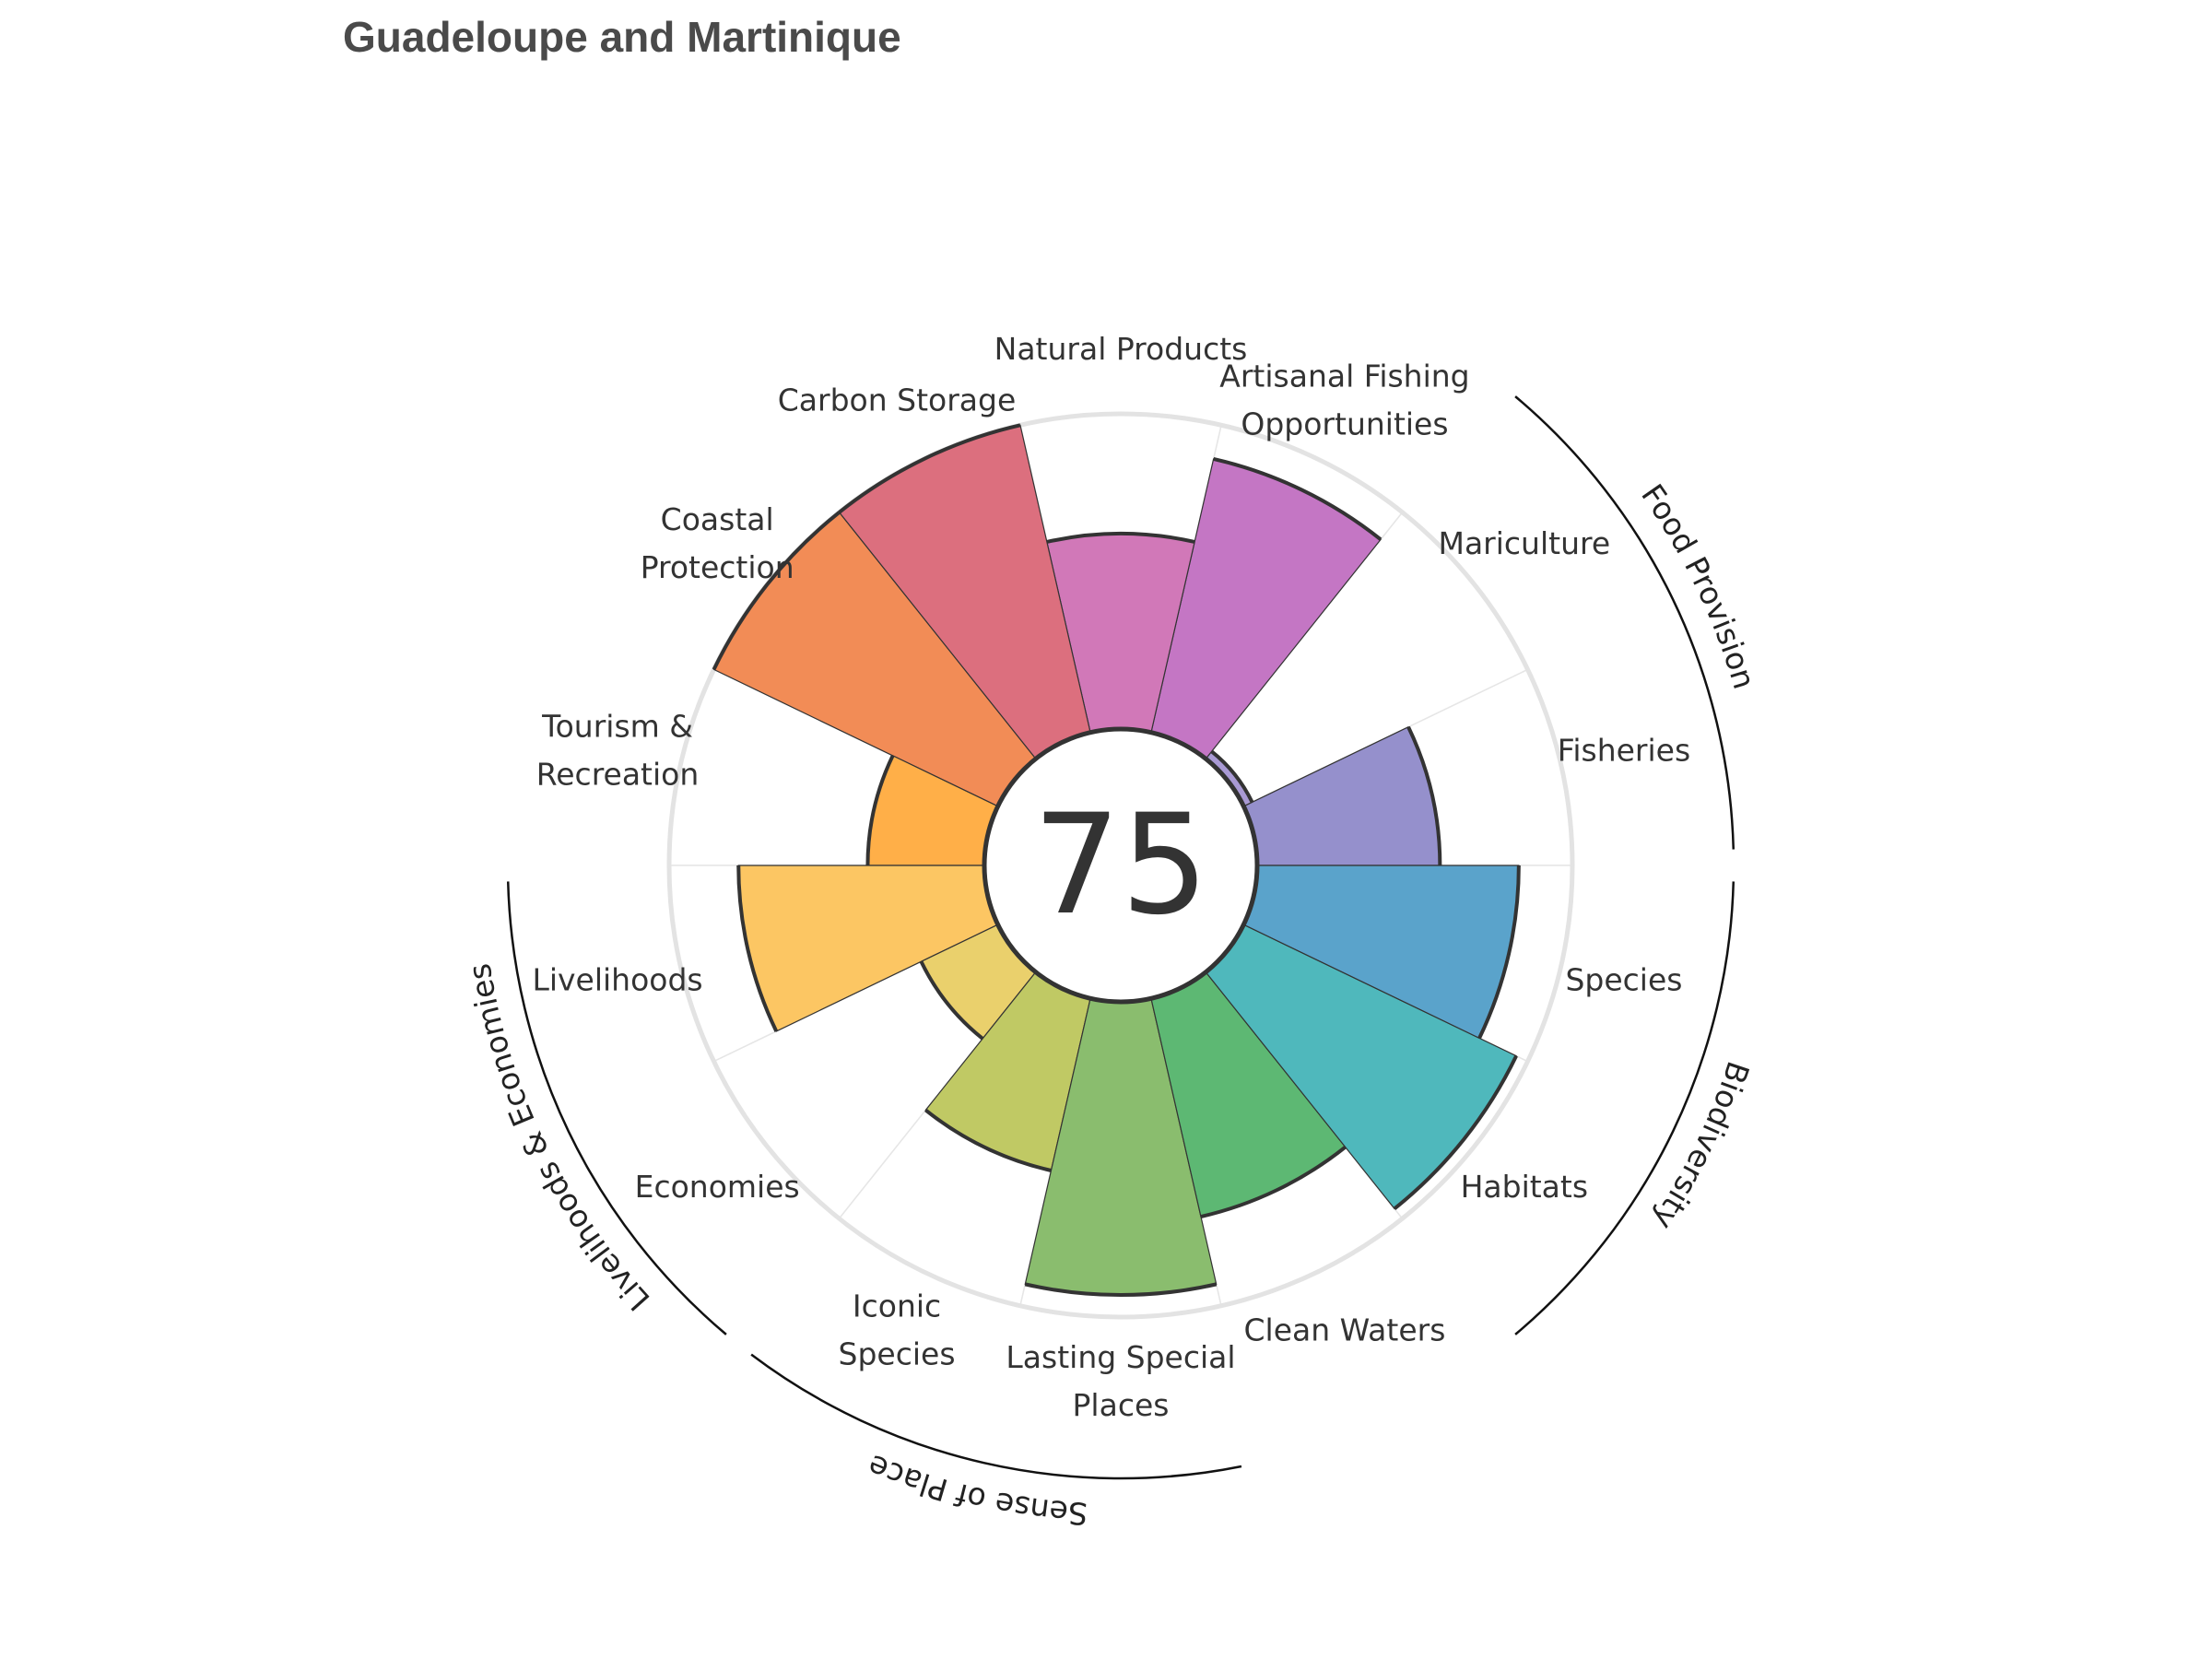  I want to click on goal-label-line: Iconic, so click(897, 1306).